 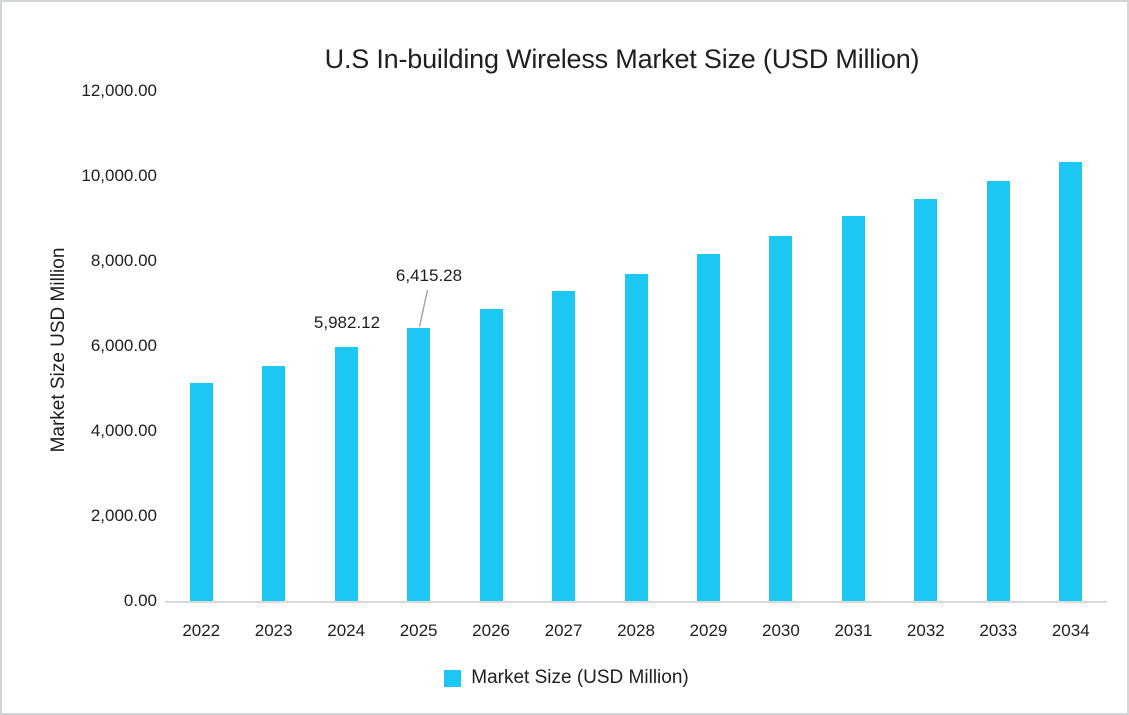 I want to click on y-tick-label: 4,000.00, so click(x=123, y=430).